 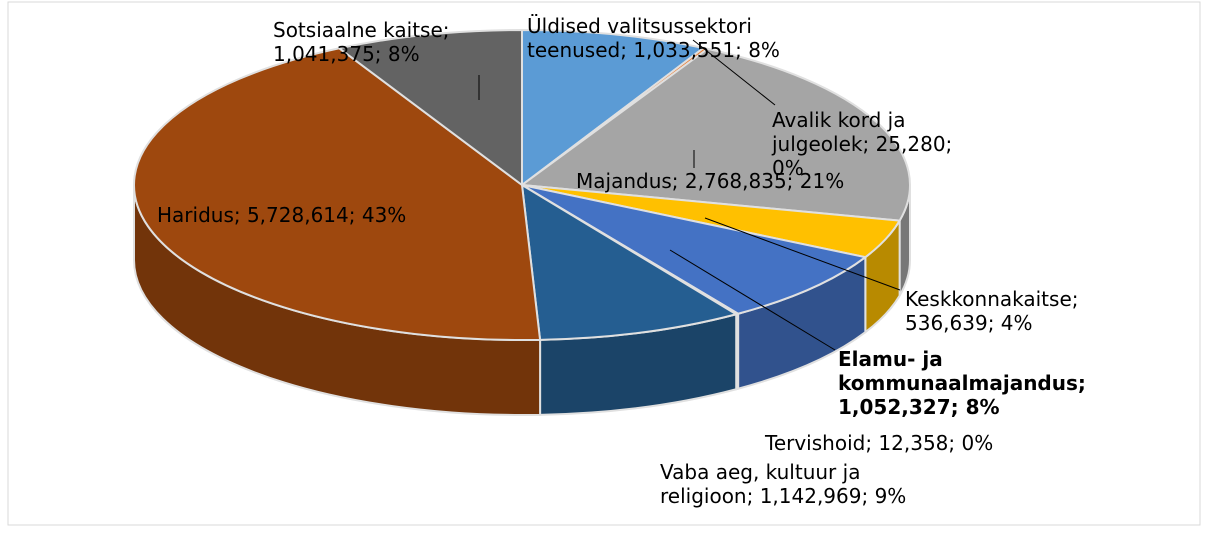 I want to click on data-label: Sotsiaalne kaitse; 1,041,375; 8%, so click(x=361, y=42).